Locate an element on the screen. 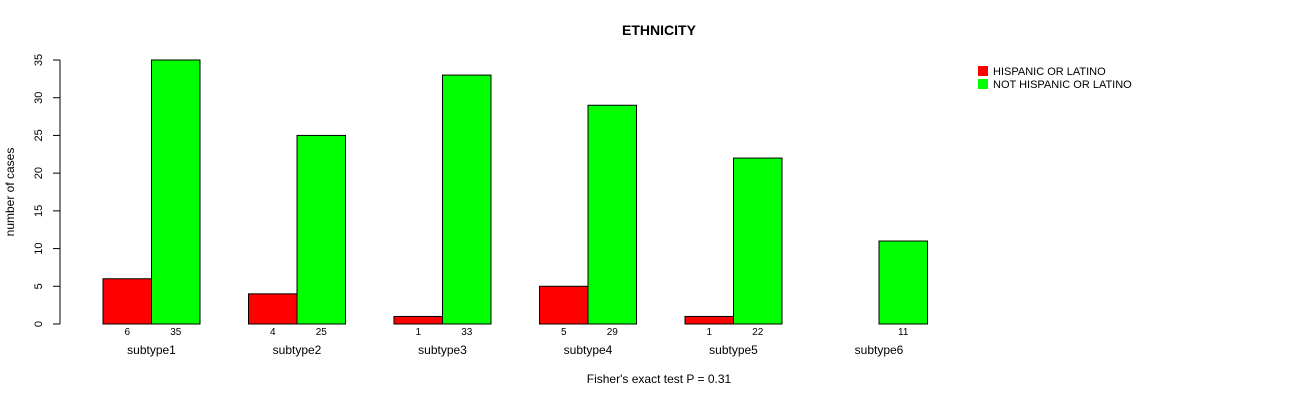 The height and width of the screenshot is (400, 1290). category-label: subtype1 is located at coordinates (151, 350).